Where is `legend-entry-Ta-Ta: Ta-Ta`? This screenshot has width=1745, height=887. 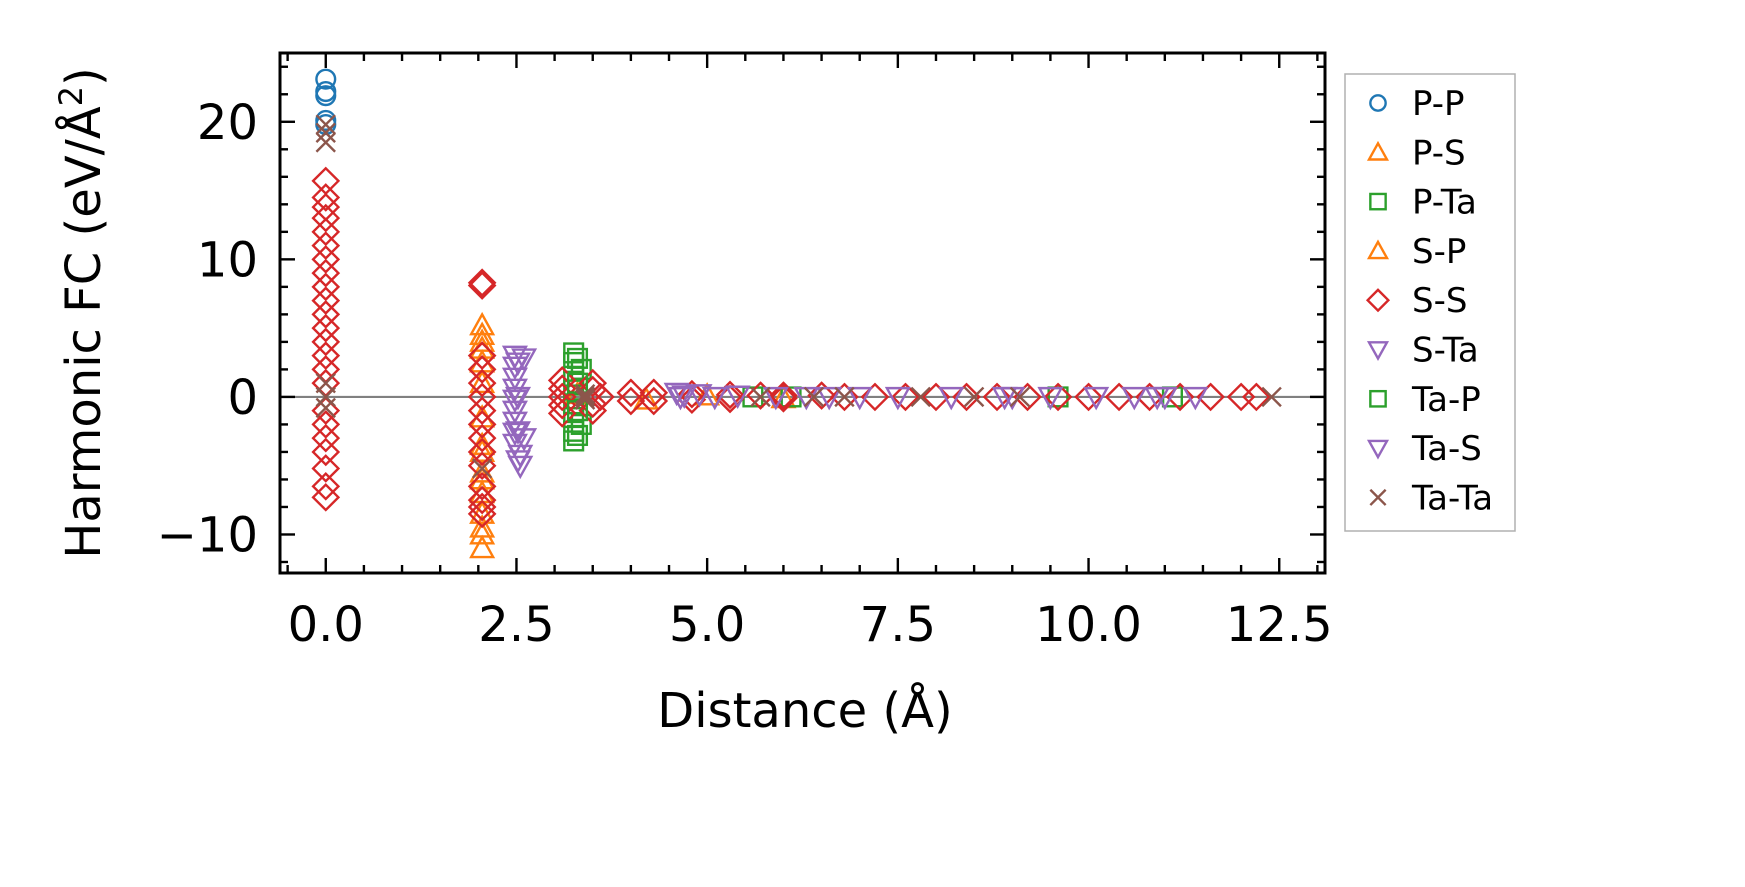 legend-entry-Ta-Ta: Ta-Ta is located at coordinates (1431, 498).